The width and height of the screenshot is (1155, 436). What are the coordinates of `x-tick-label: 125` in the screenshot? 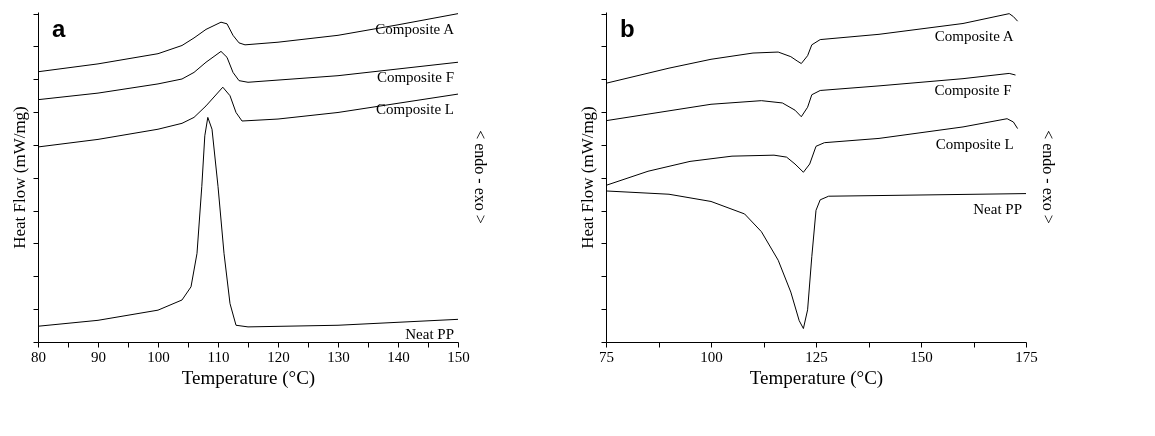 It's located at (816, 356).